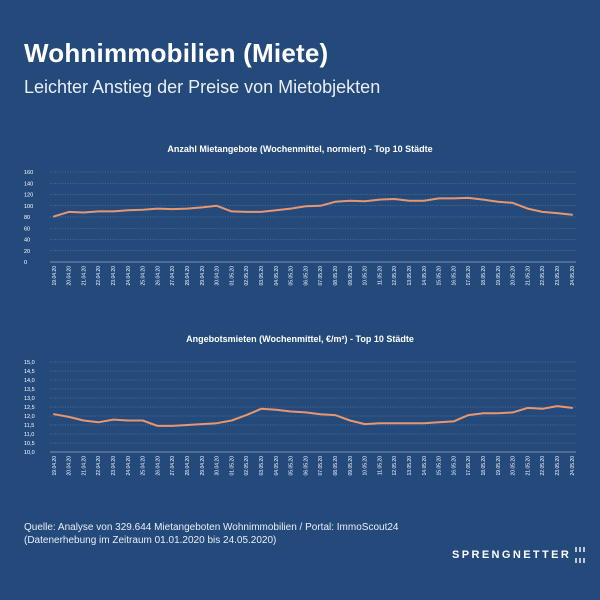  What do you see at coordinates (28, 207) in the screenshot?
I see `y-tick-label: 100` at bounding box center [28, 207].